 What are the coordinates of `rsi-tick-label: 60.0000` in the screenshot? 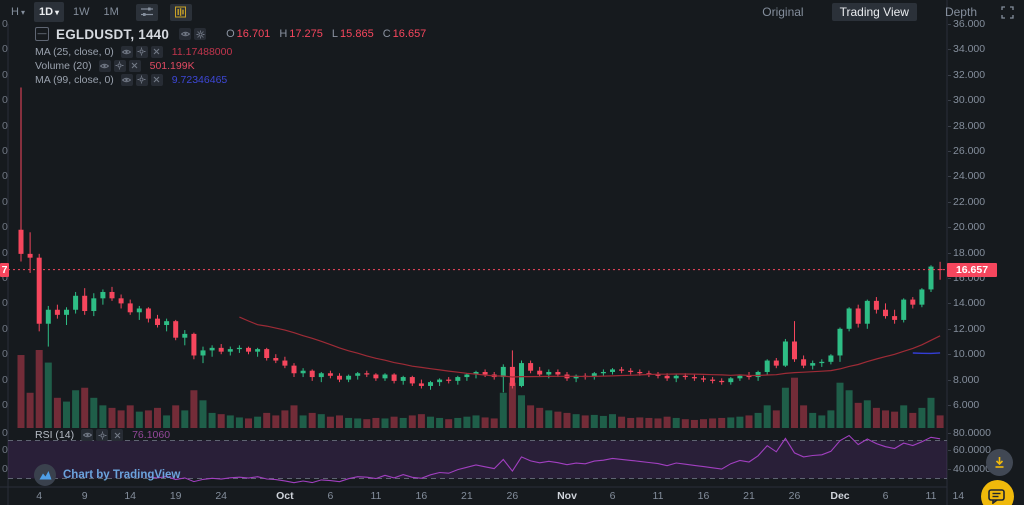 It's located at (969, 450).